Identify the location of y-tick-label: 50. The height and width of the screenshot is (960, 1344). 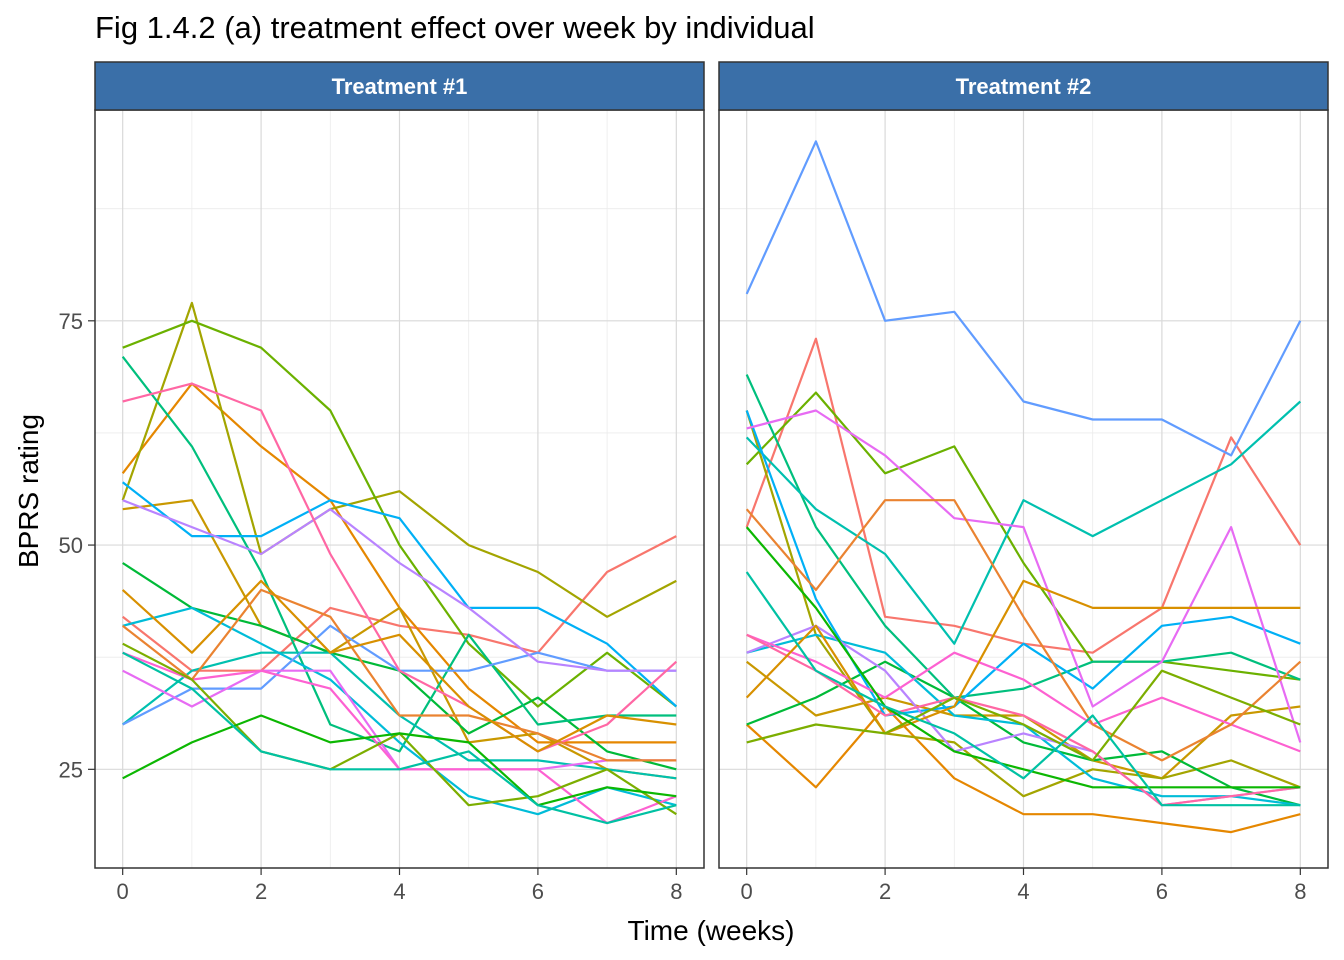
(71, 545).